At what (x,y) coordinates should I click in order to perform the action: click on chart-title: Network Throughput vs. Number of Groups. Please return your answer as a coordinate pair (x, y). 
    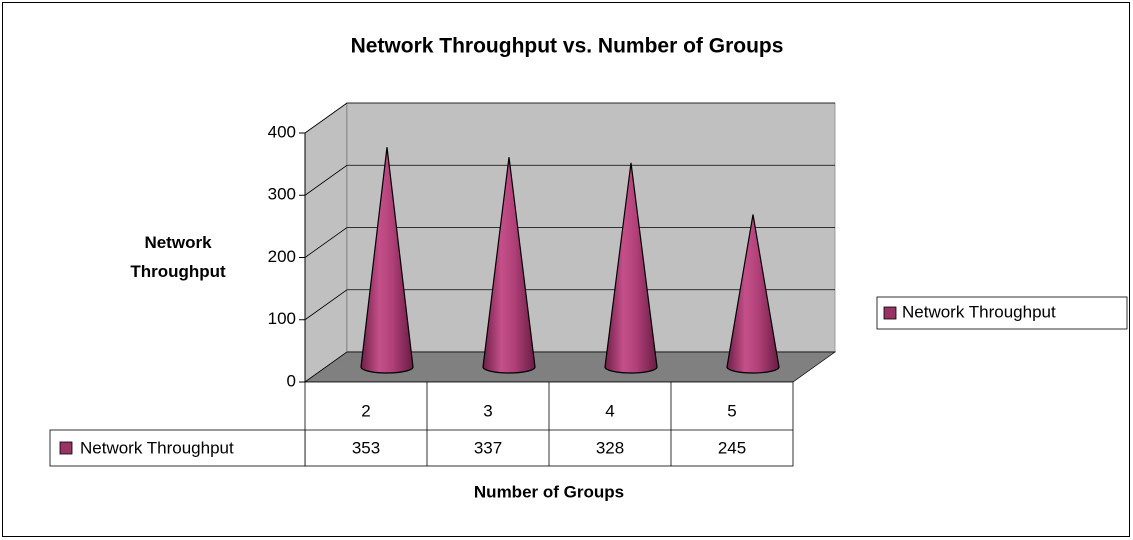
    Looking at the image, I should click on (567, 46).